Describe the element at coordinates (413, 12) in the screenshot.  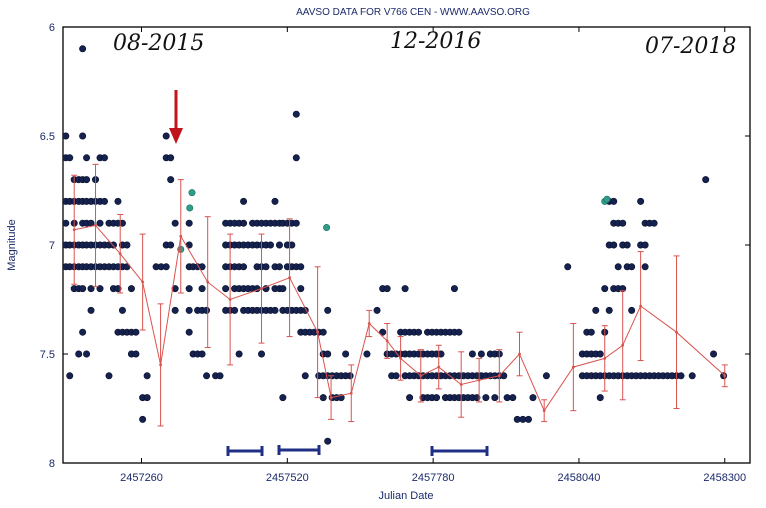
I see `chart-title: AAVSO DATA FOR V766 CEN - WWW.AAVSO.ORG` at that location.